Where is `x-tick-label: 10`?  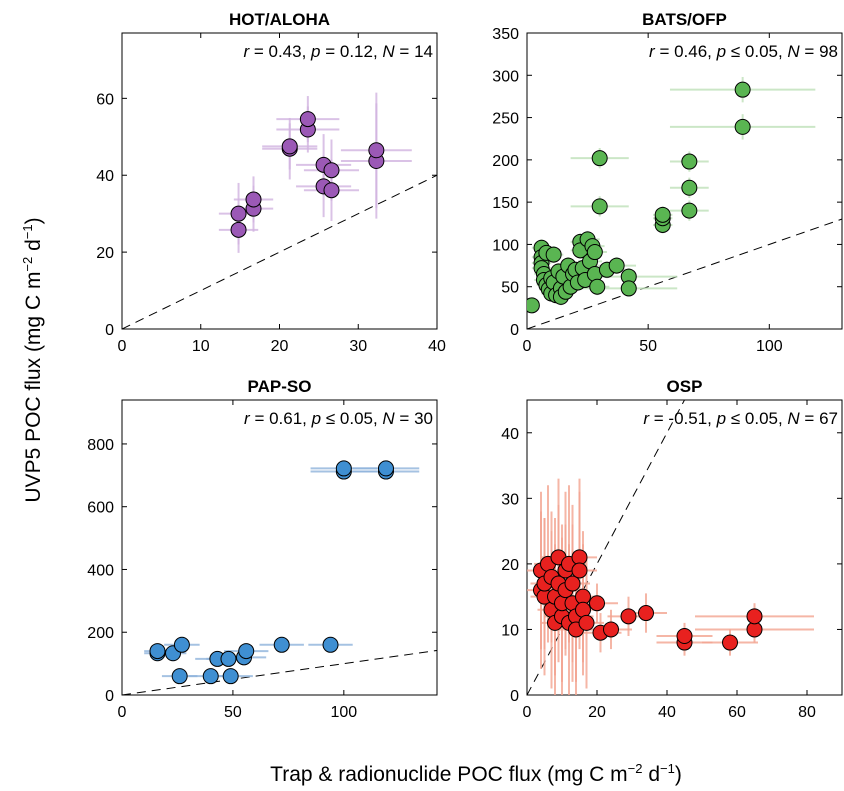 x-tick-label: 10 is located at coordinates (201, 346).